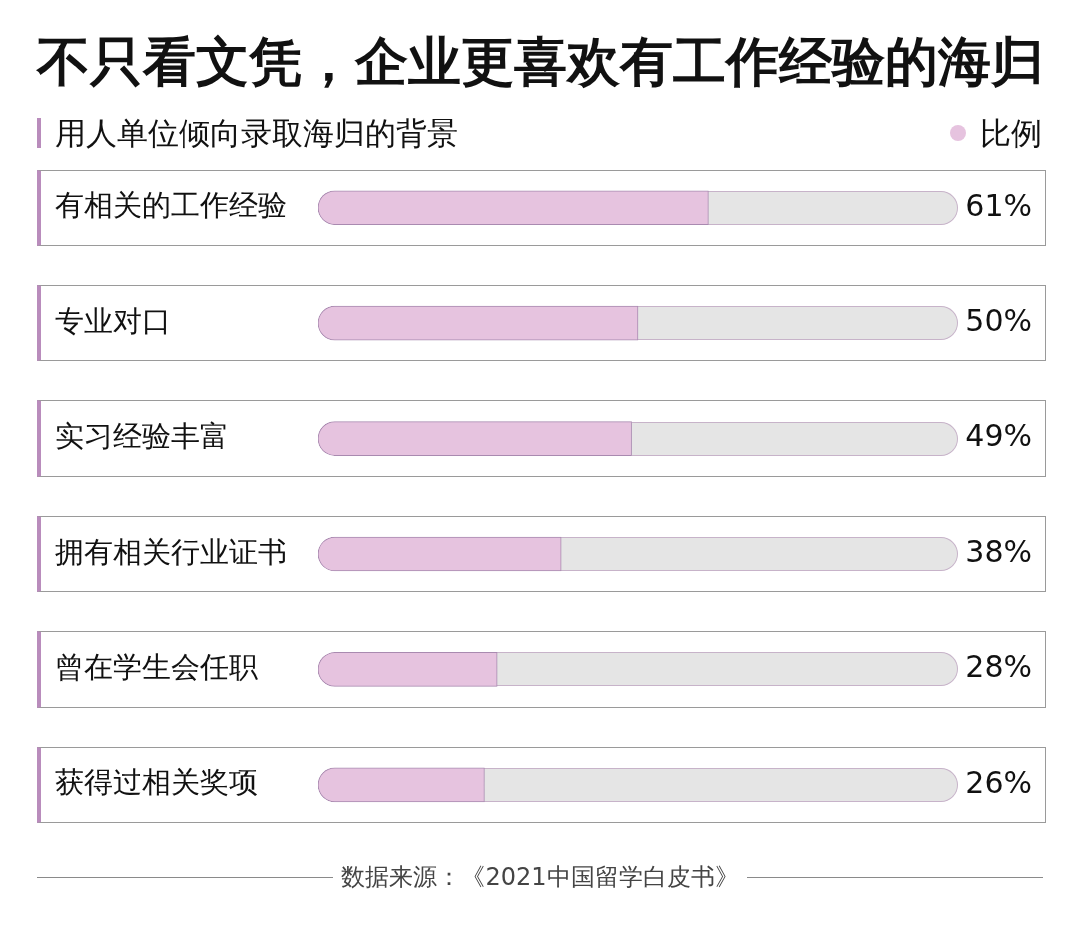  Describe the element at coordinates (156, 782) in the screenshot. I see `y-tick-label: 获得过相关奖项` at that location.